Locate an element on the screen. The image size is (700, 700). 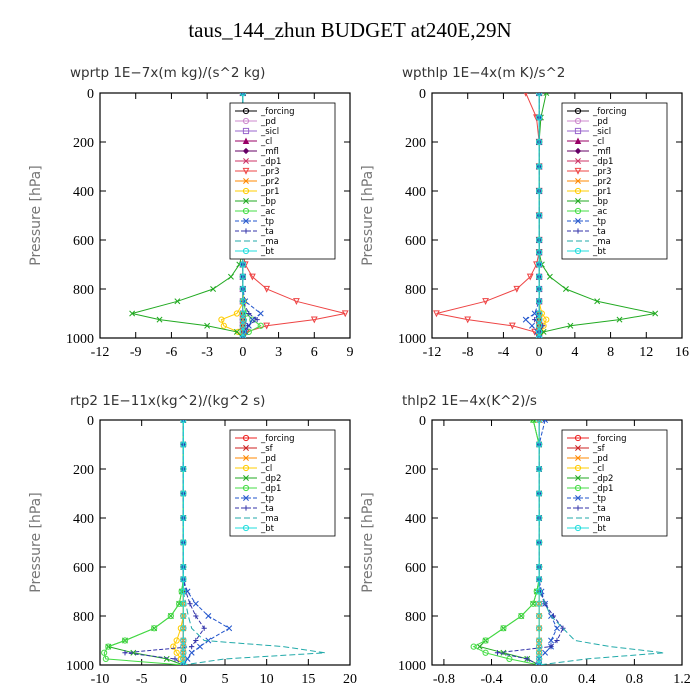
y-tick-label: 800 is located at coordinates (415, 617).